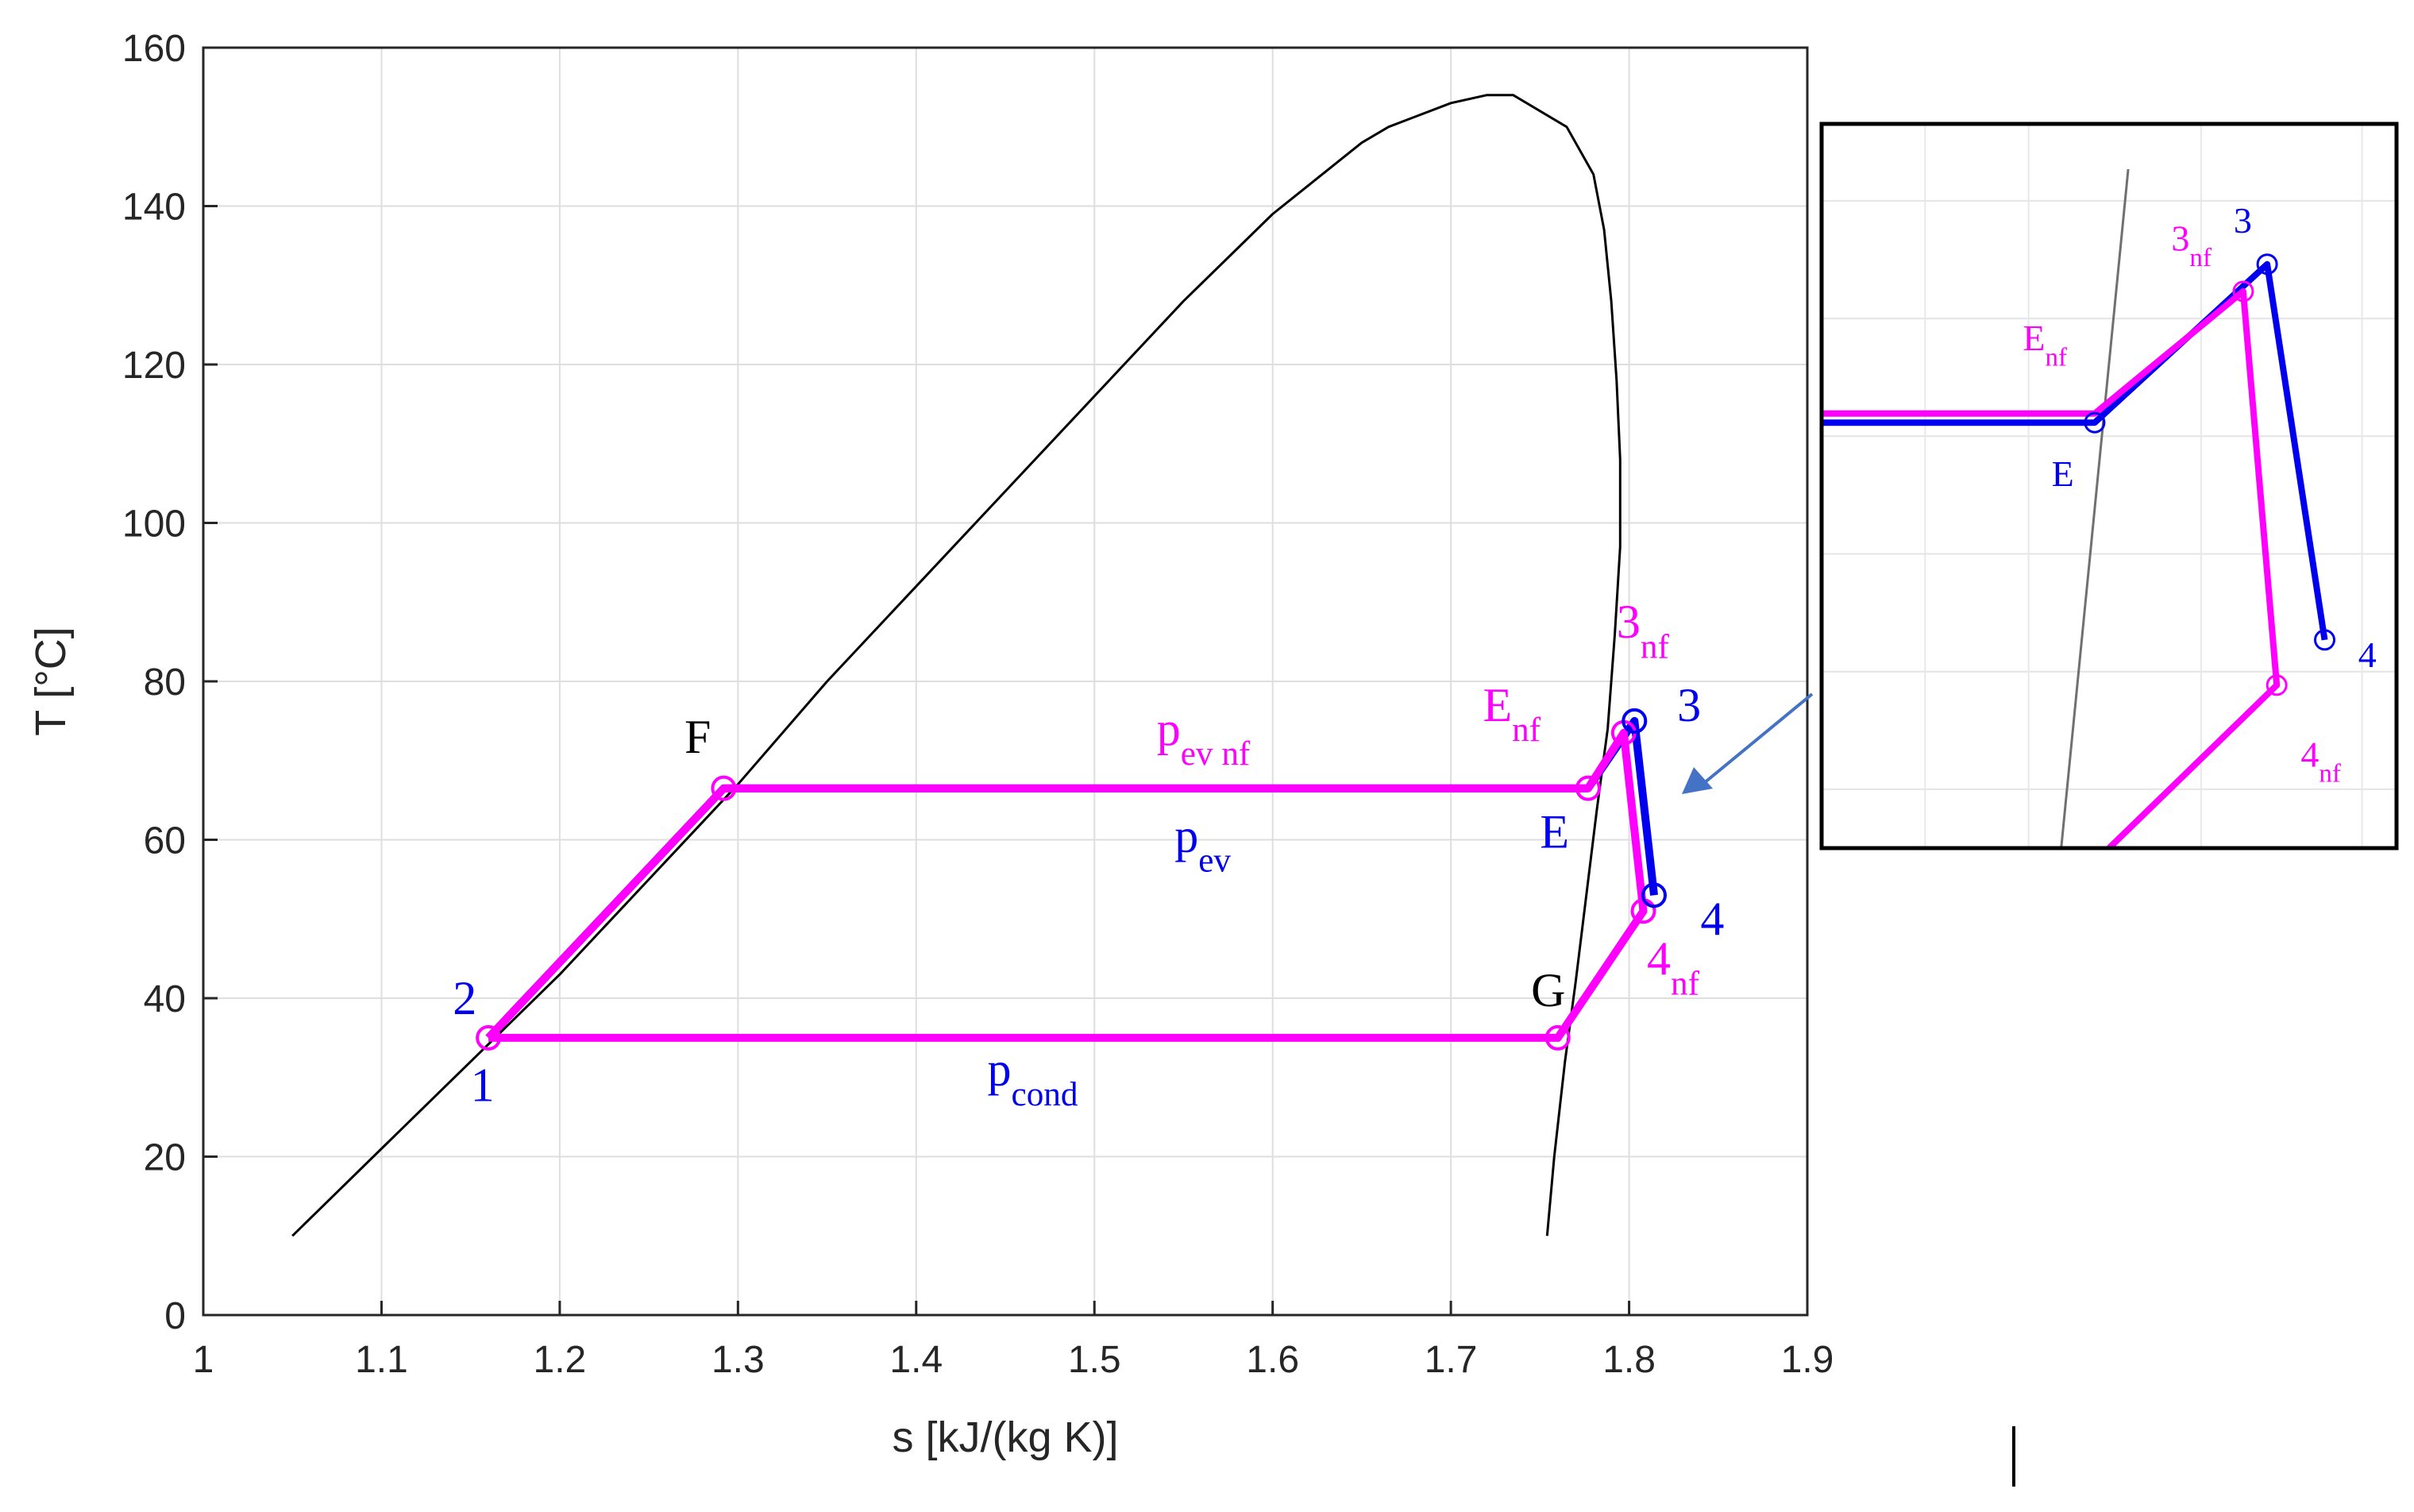 Image resolution: width=2414 pixels, height=1512 pixels. What do you see at coordinates (154, 366) in the screenshot?
I see `y-tick-label-6: 120` at bounding box center [154, 366].